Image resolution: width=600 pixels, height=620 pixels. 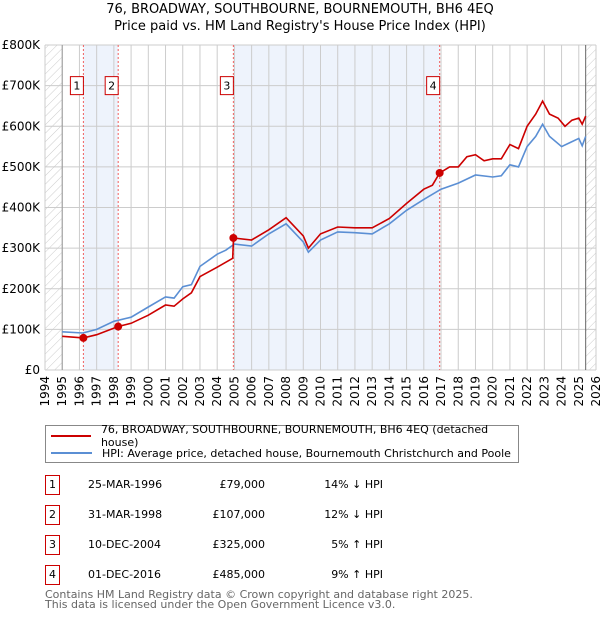 What do you see at coordinates (239, 574) in the screenshot?
I see `sale-price: £485,000` at bounding box center [239, 574].